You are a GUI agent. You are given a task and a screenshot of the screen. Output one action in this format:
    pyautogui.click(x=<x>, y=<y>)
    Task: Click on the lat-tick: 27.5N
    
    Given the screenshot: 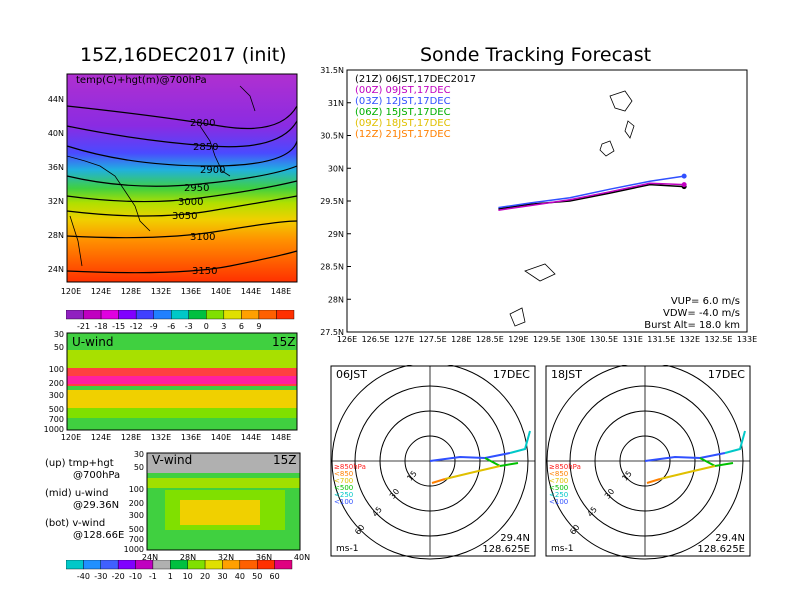 What is the action you would take?
    pyautogui.click(x=332, y=332)
    